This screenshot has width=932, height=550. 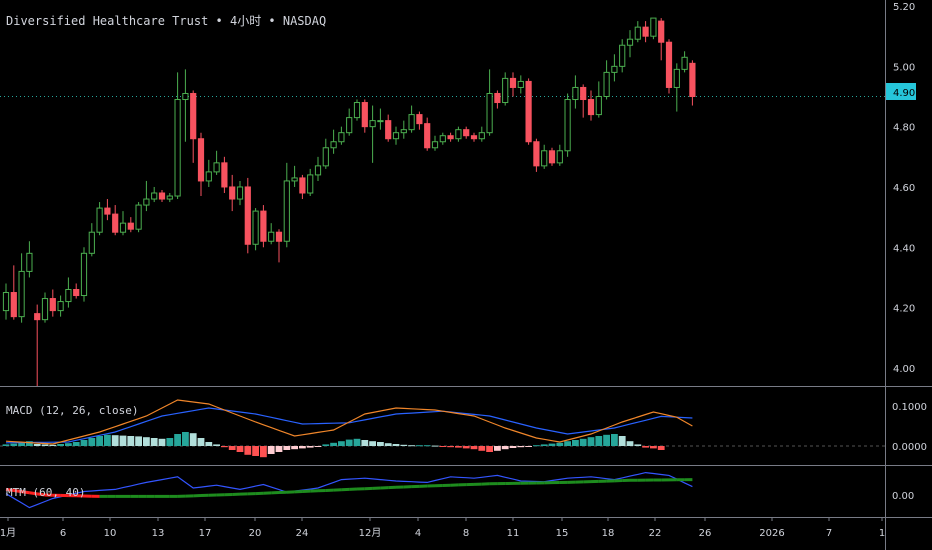 I want to click on macd-tick-label: 0.0000, so click(x=909, y=447).